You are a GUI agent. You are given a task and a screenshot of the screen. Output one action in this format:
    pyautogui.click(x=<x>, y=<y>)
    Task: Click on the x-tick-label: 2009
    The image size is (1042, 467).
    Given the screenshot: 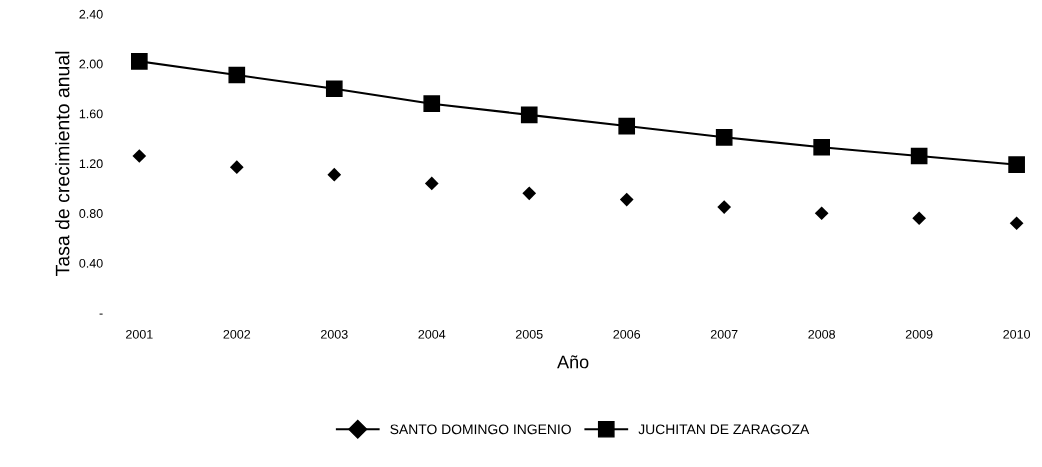 What is the action you would take?
    pyautogui.click(x=919, y=334)
    